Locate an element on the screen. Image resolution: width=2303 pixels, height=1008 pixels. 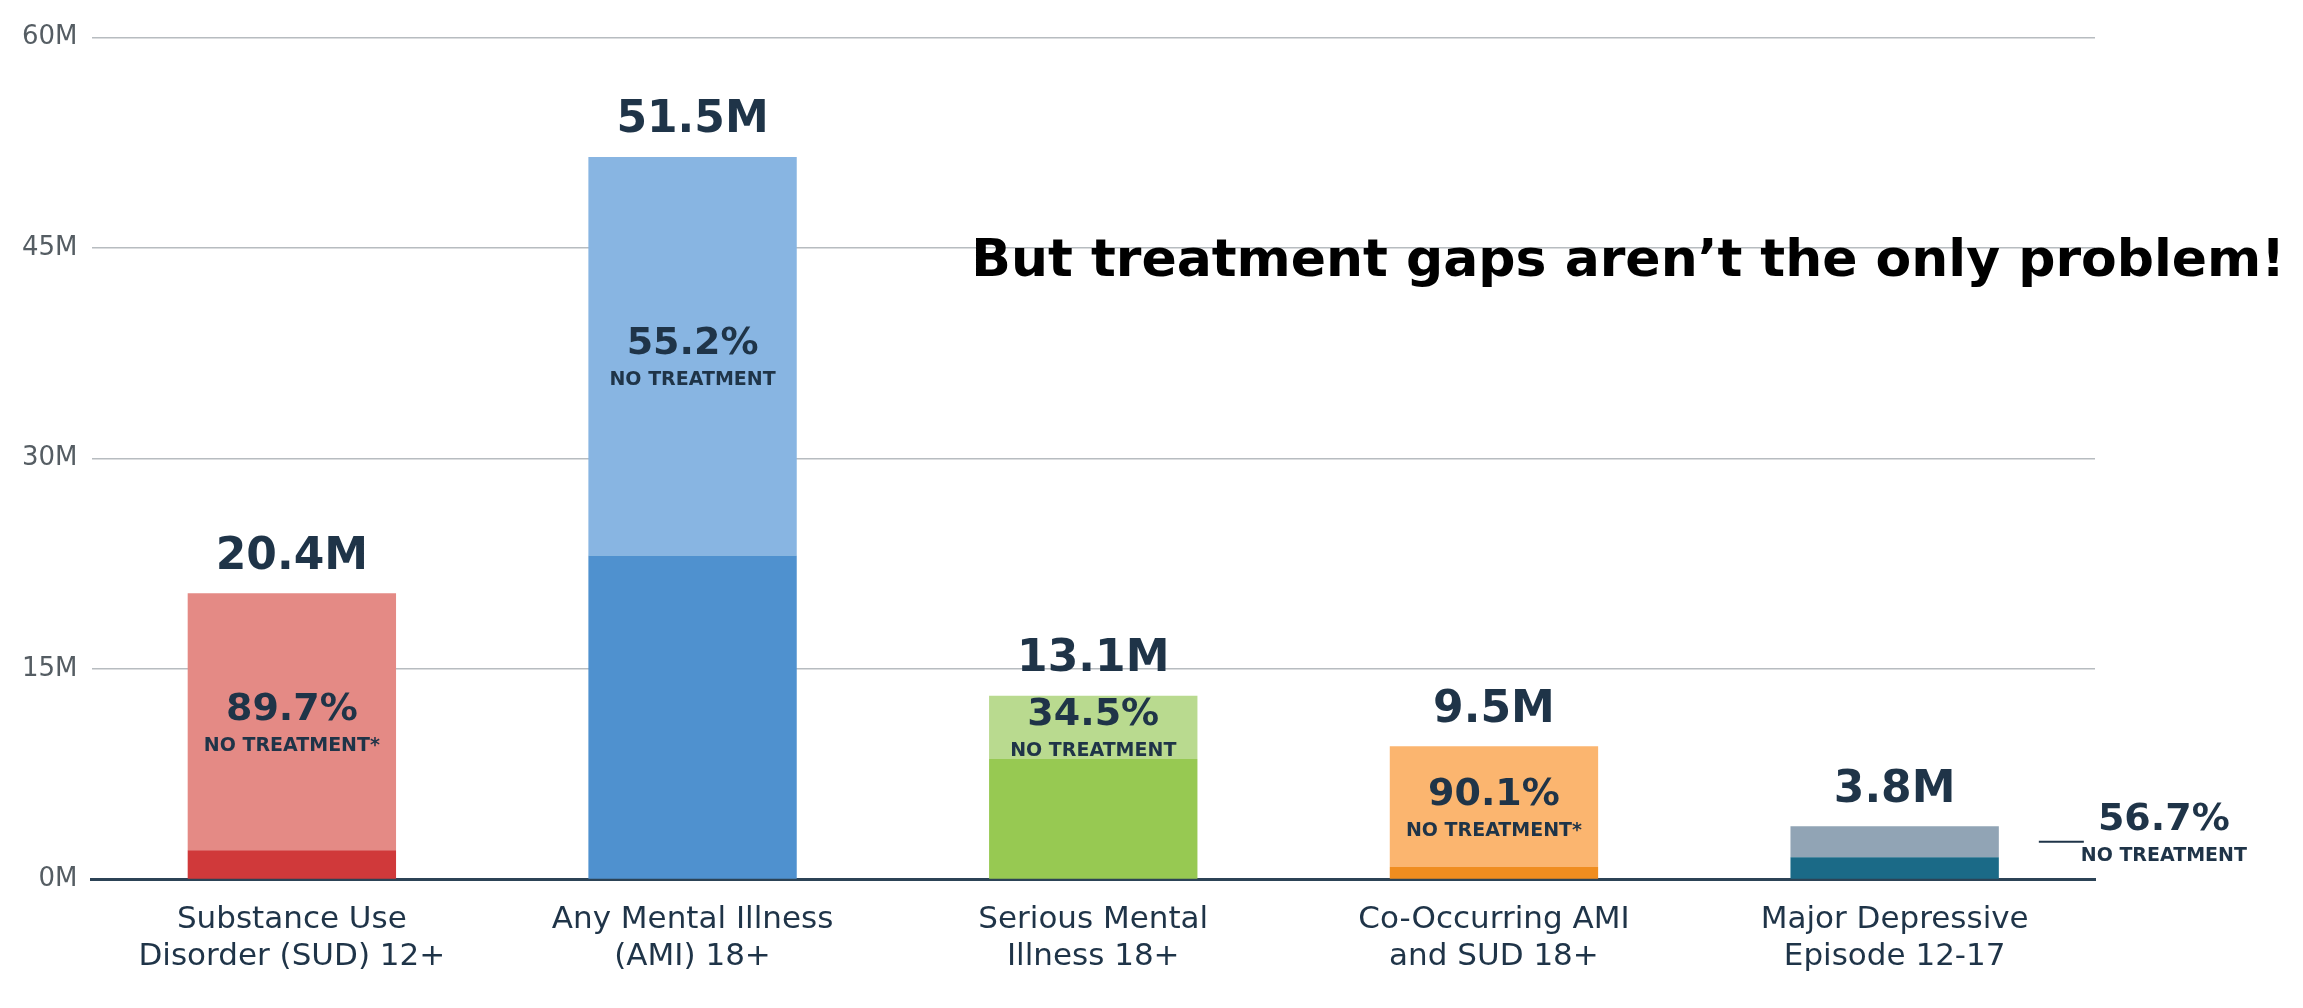
x-tick-label: Major Depressive Episode 12-17 is located at coordinates (1894, 936).